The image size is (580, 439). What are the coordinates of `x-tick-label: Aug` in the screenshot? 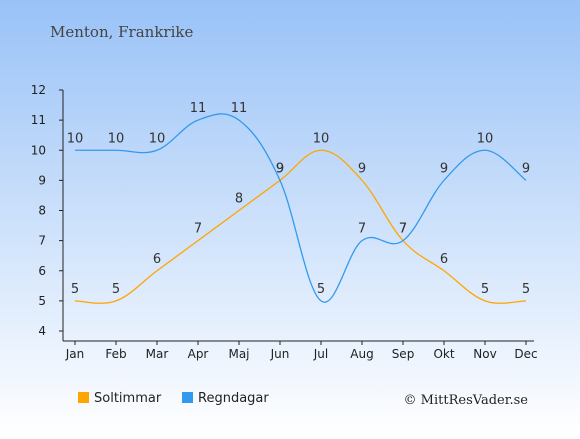 It's located at (361, 354).